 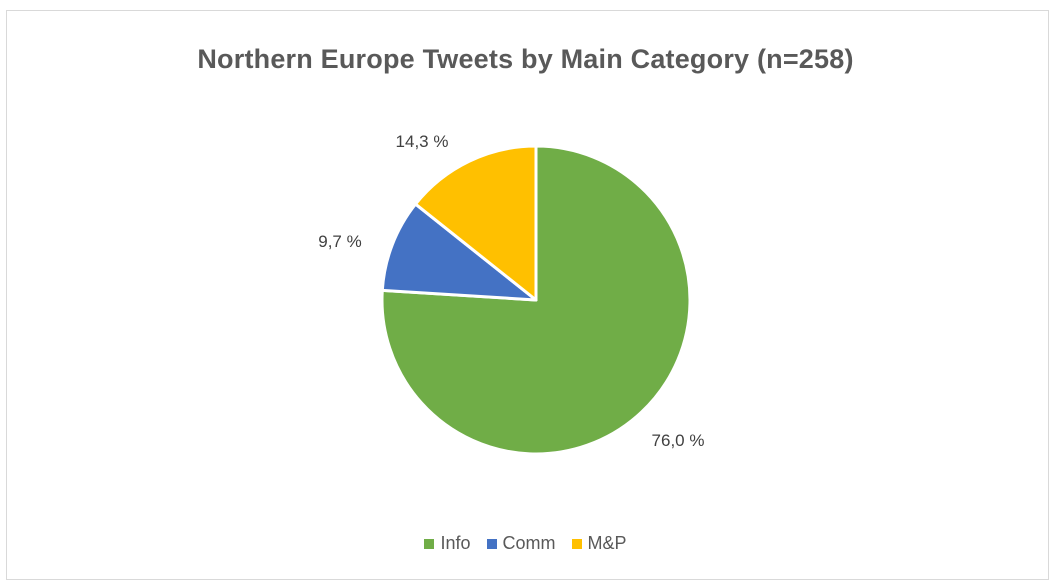 I want to click on legend-item-info: Info, so click(x=447, y=543).